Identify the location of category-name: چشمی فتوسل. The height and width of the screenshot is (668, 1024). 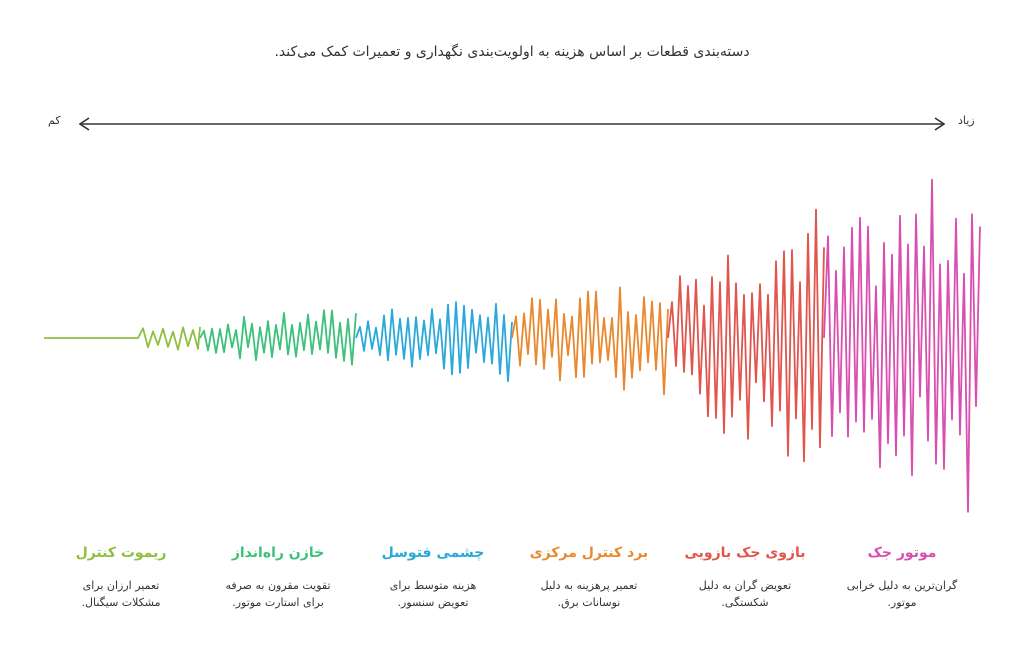
(433, 553).